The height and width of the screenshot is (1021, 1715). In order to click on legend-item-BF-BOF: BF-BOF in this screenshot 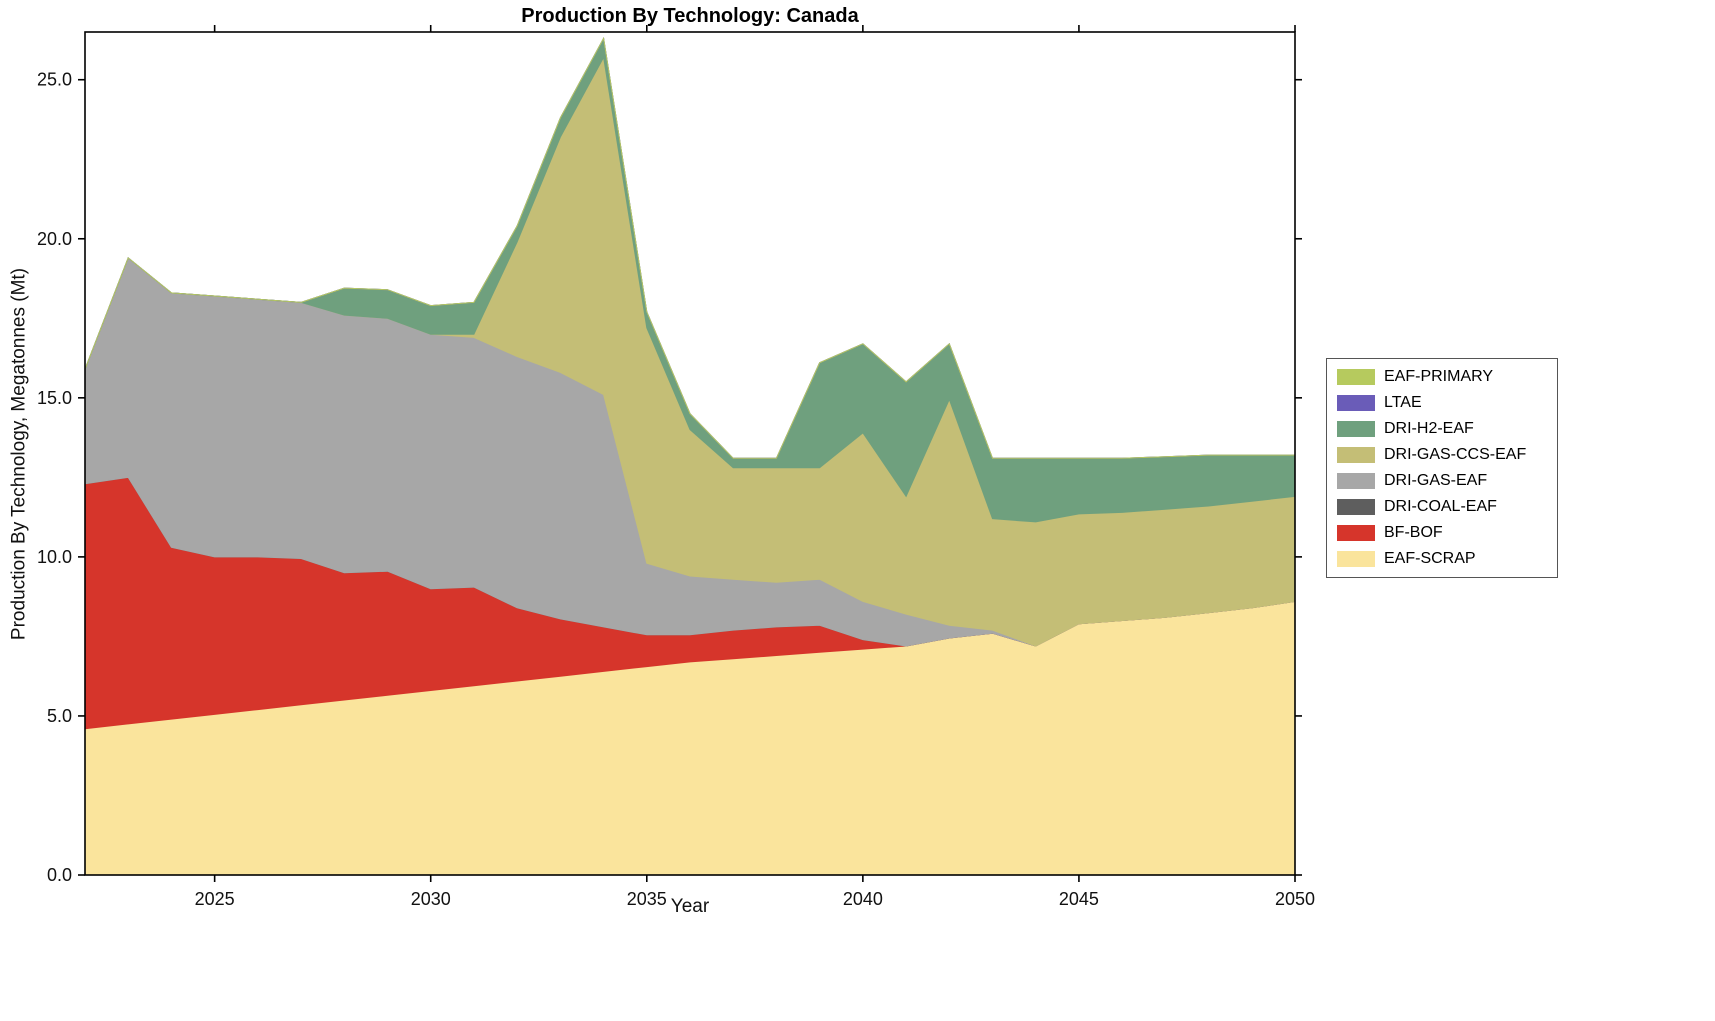, I will do `click(1442, 533)`.